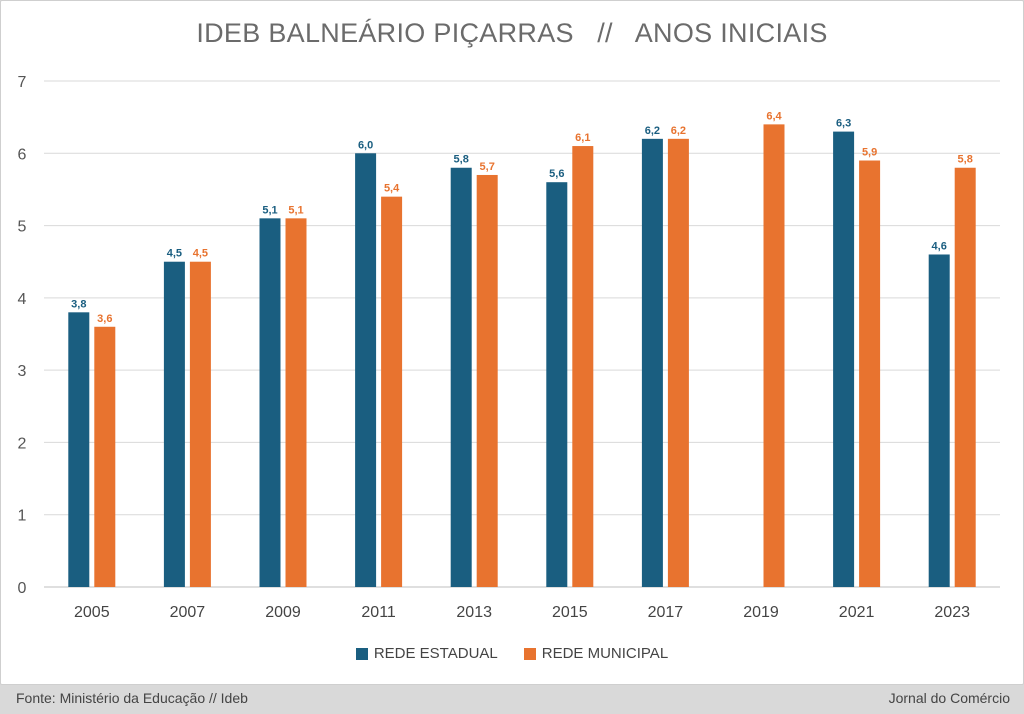 The image size is (1024, 714). Describe the element at coordinates (952, 612) in the screenshot. I see `x-tick-label: 2023` at that location.